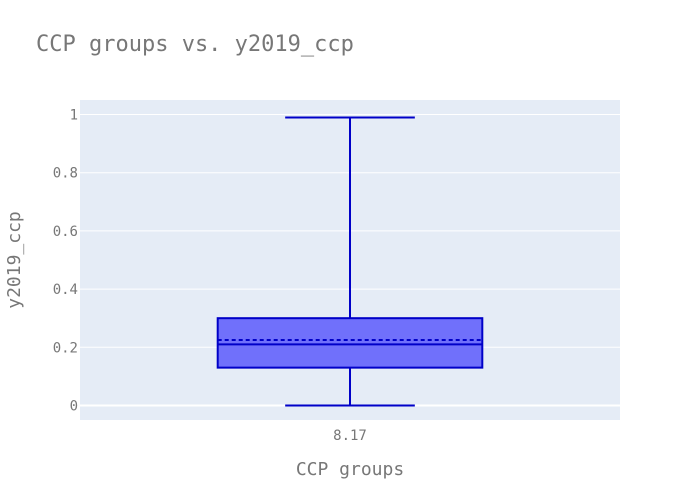 This screenshot has height=500, width=700. Describe the element at coordinates (65, 290) in the screenshot. I see `y-tick-label: 0.4` at that location.